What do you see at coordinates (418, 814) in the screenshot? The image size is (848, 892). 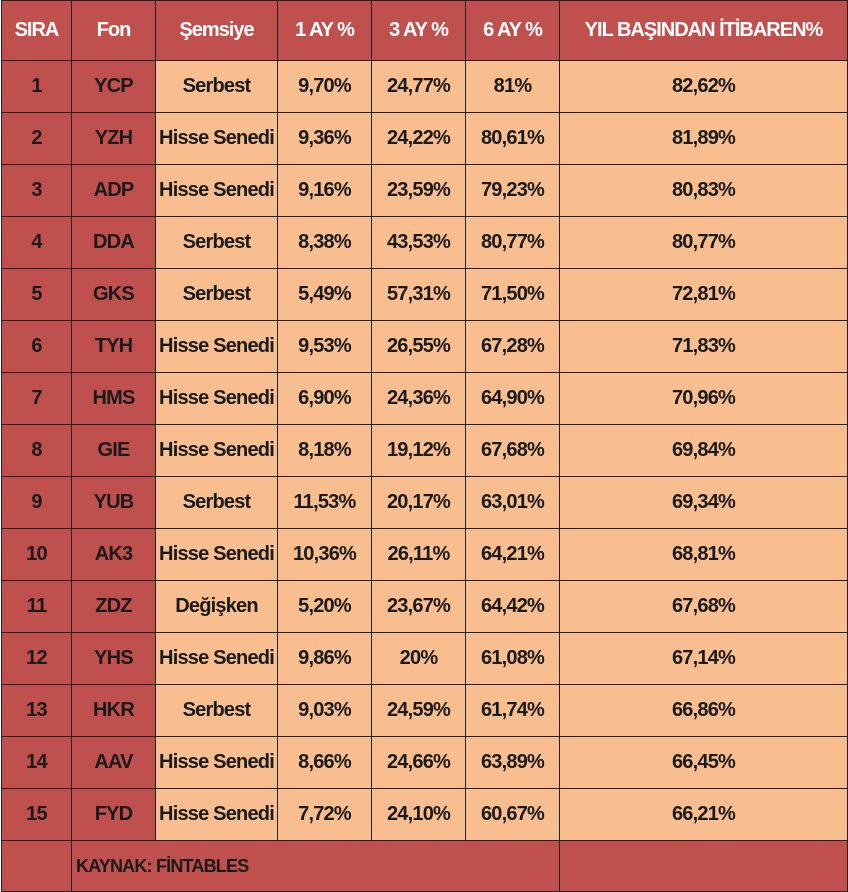 I see `return-3m-cell: 24,10%` at bounding box center [418, 814].